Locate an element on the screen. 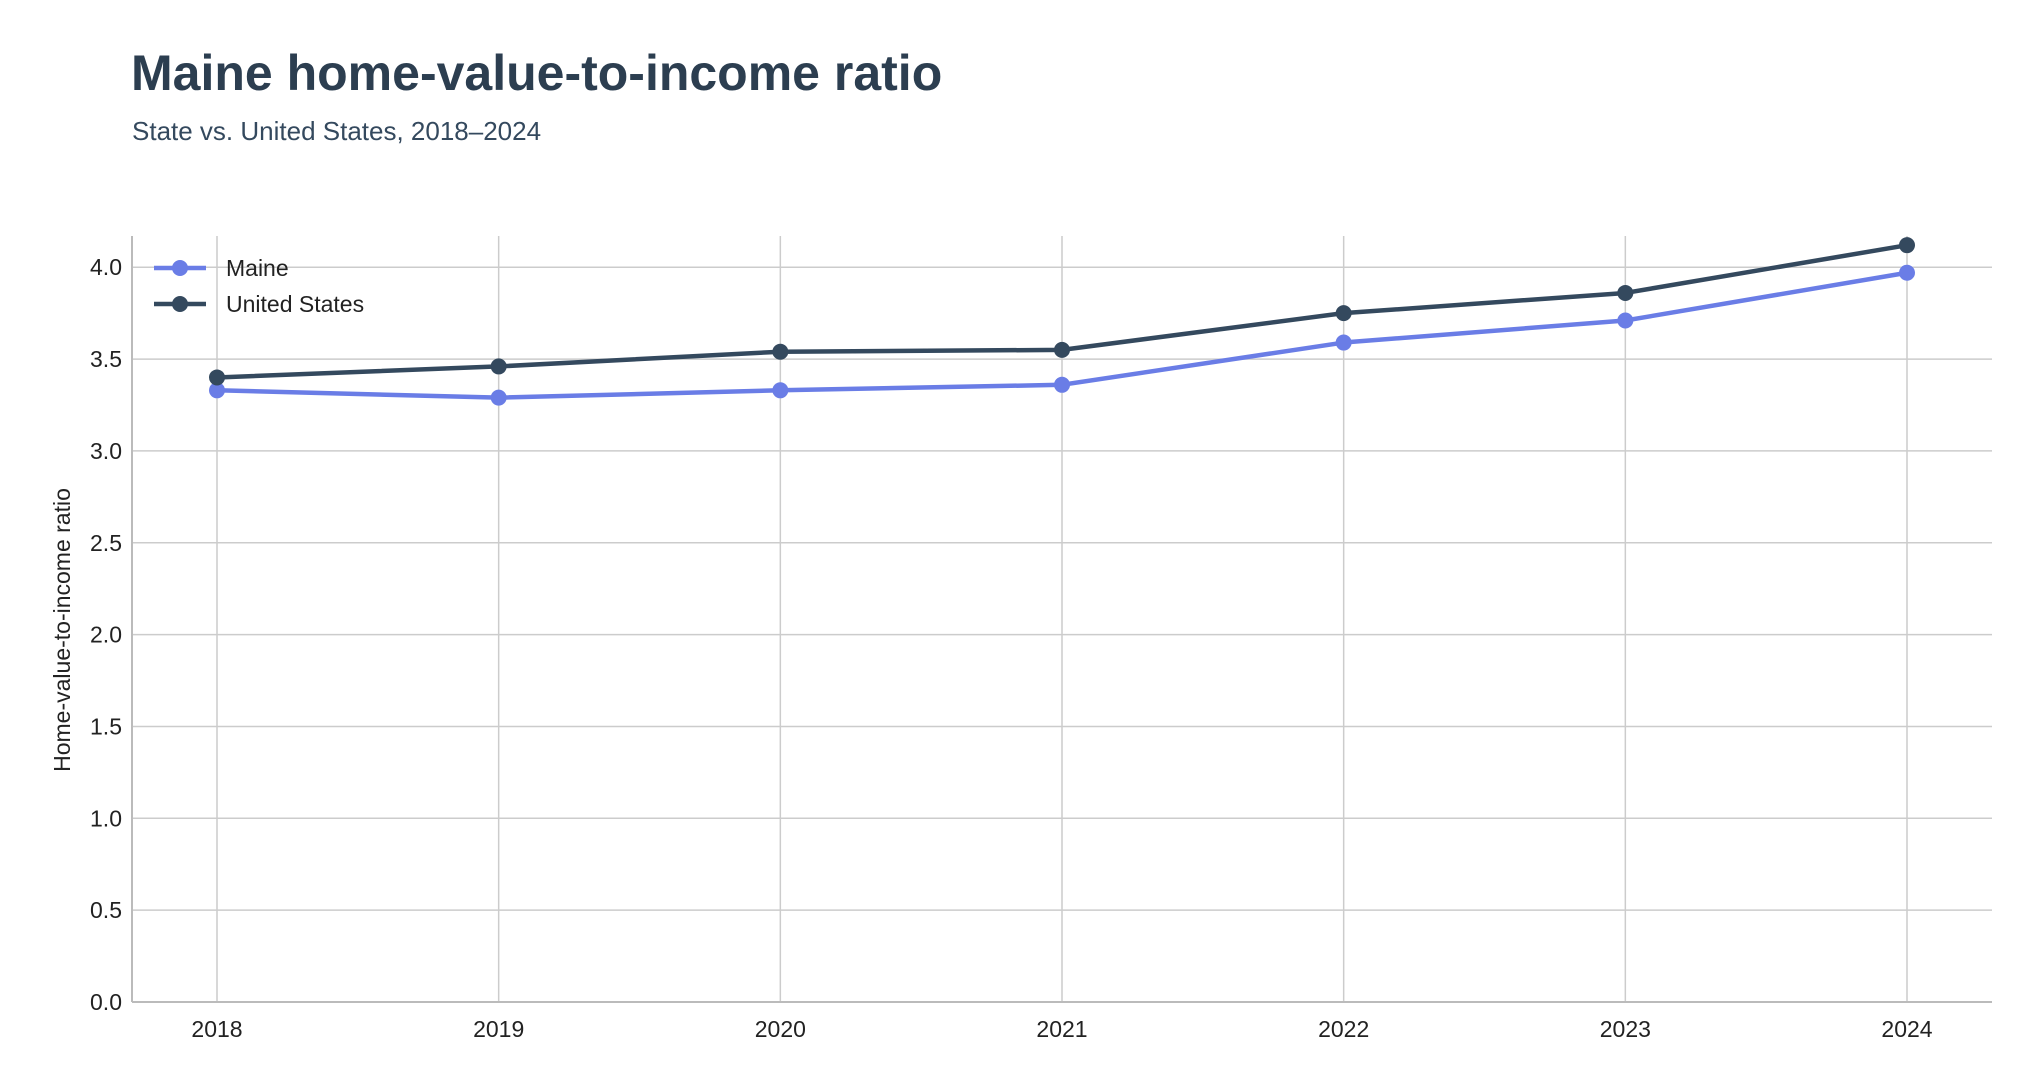 Image resolution: width=2020 pixels, height=1075 pixels. x-tick-label: 2020 is located at coordinates (780, 1029).